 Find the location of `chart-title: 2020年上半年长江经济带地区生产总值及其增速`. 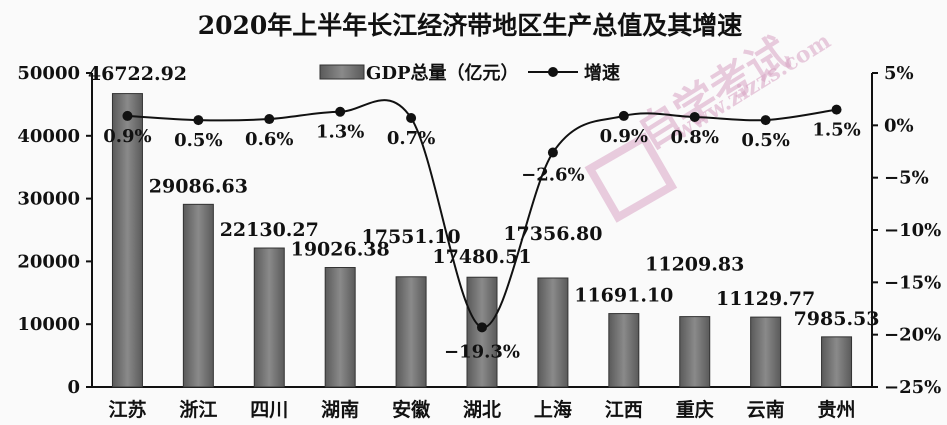

chart-title: 2020年上半年长江经济带地区生产总值及其增速 is located at coordinates (470, 25).